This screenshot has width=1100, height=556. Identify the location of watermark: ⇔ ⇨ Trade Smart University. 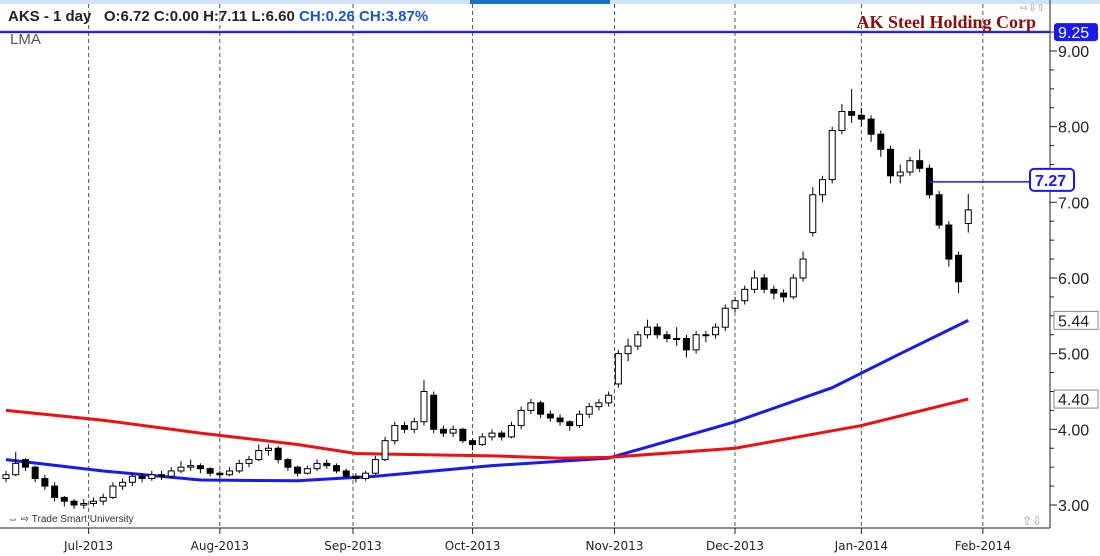
(71, 519).